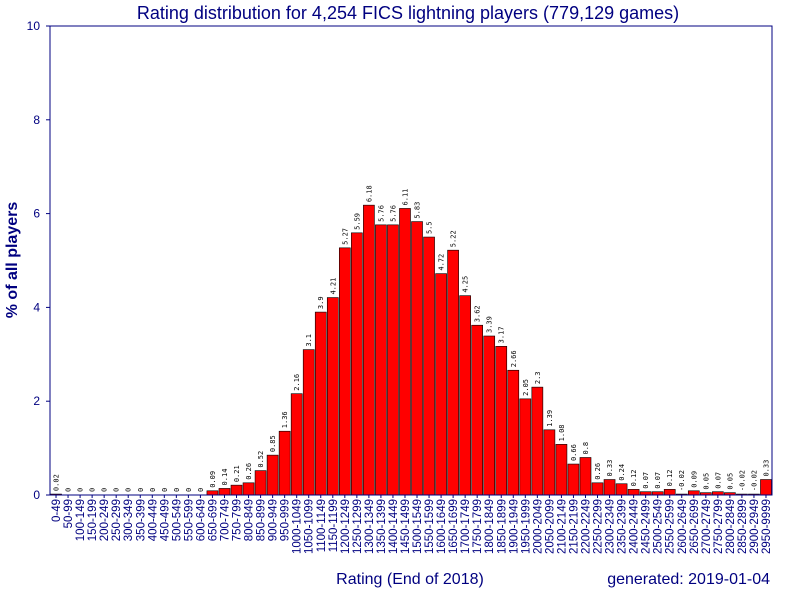 The image size is (790, 590). I want to click on x-tick-label: 2500-2549, so click(659, 526).